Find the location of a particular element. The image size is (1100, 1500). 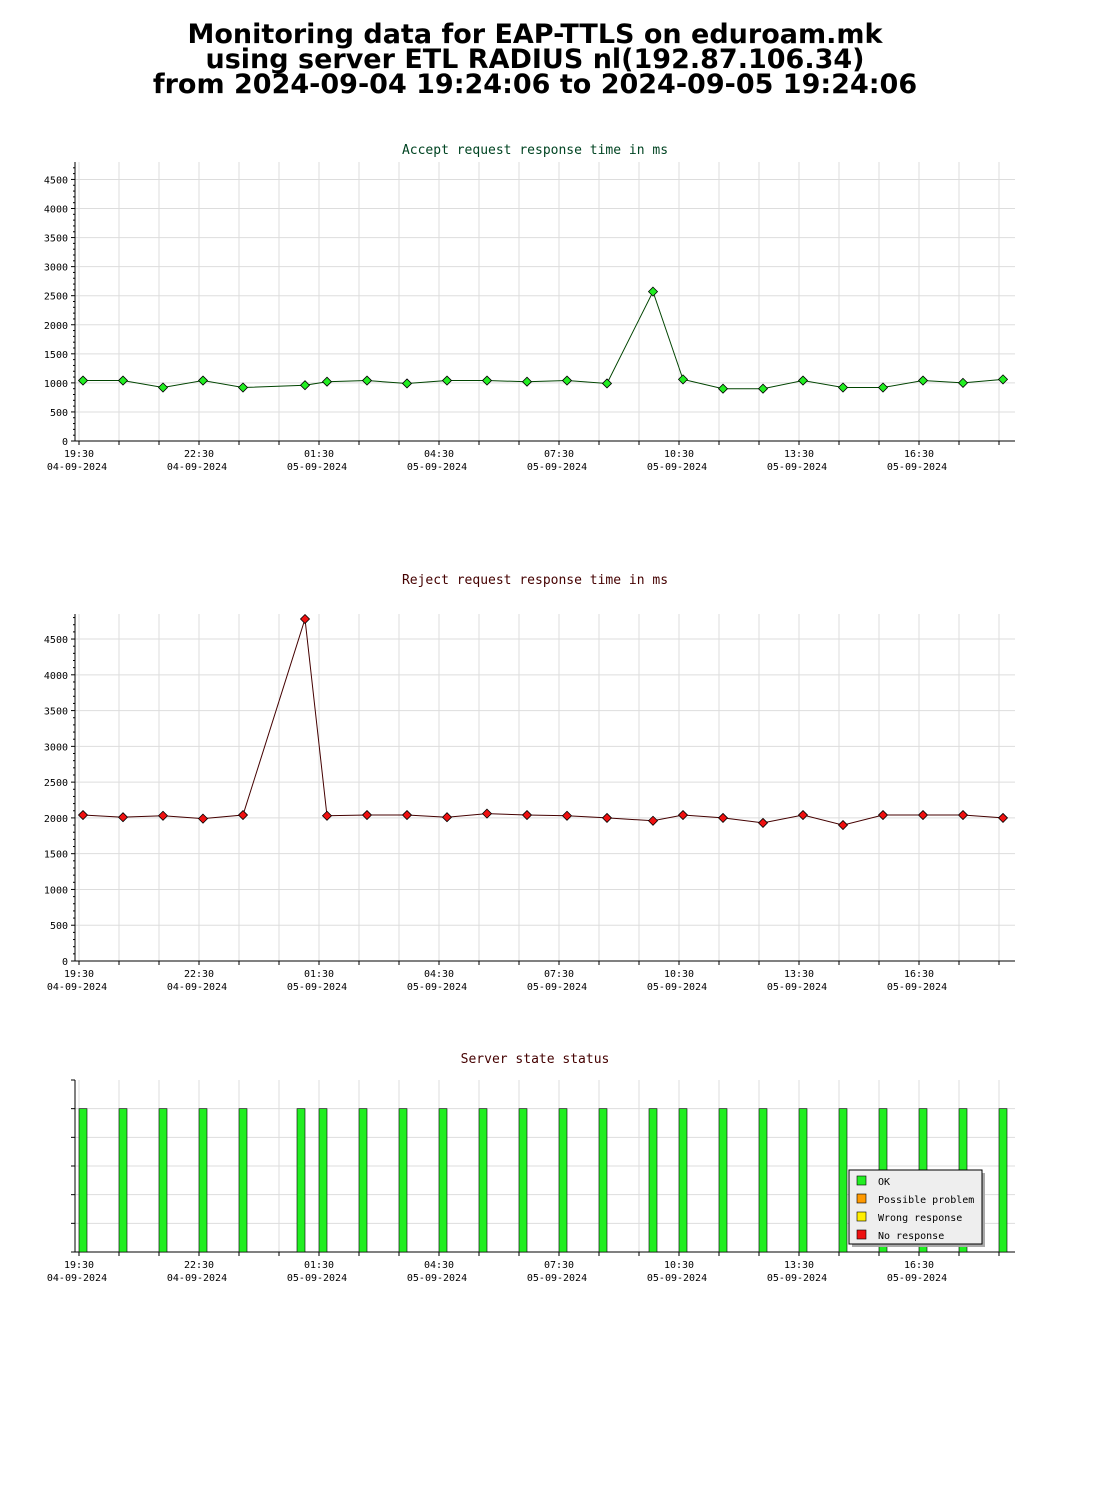

reject-chart-title: Reject request response time in ms is located at coordinates (535, 580).